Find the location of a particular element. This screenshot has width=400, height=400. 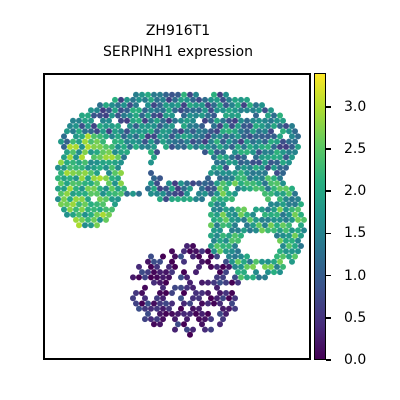

colorbar-tick is located at coordinates (328, 360).